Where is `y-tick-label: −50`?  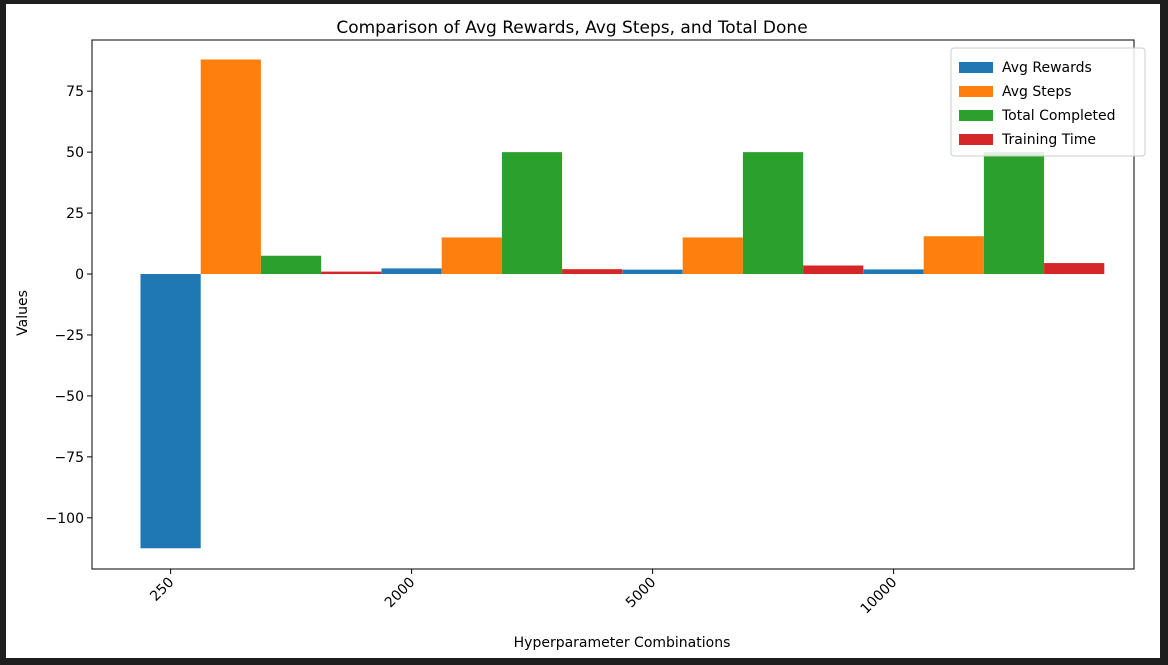
y-tick-label: −50 is located at coordinates (69, 397).